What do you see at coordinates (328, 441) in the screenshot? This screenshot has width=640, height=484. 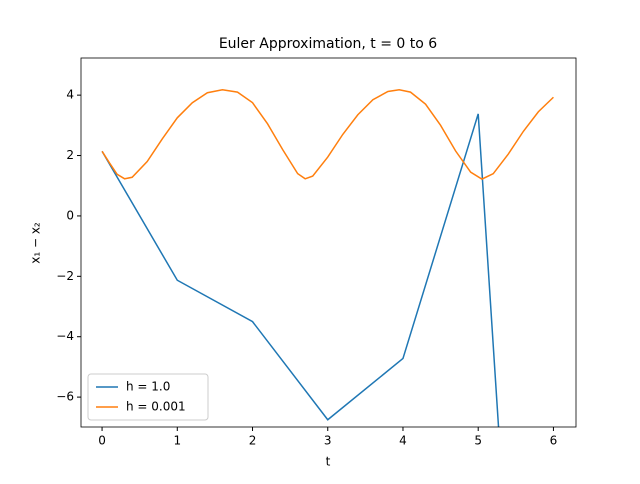 I see `x-tick-label: 3` at bounding box center [328, 441].